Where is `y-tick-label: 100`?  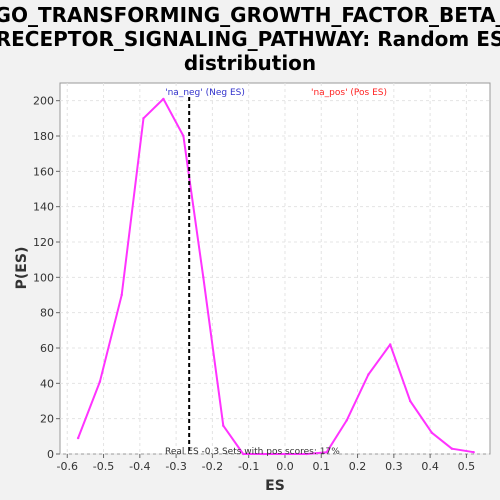 y-tick-label: 100 is located at coordinates (43, 277).